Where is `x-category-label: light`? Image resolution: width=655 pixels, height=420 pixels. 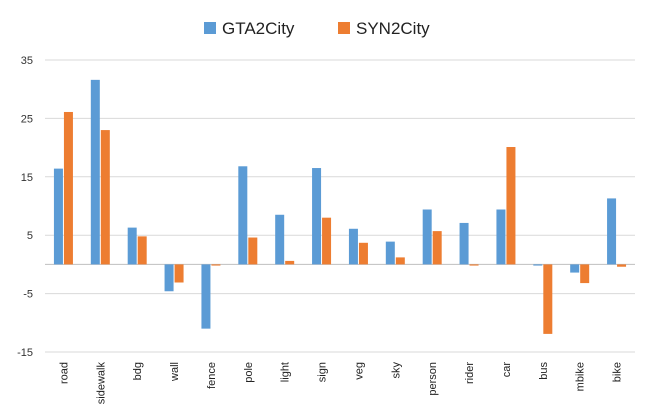
x-category-label: light is located at coordinates (286, 372).